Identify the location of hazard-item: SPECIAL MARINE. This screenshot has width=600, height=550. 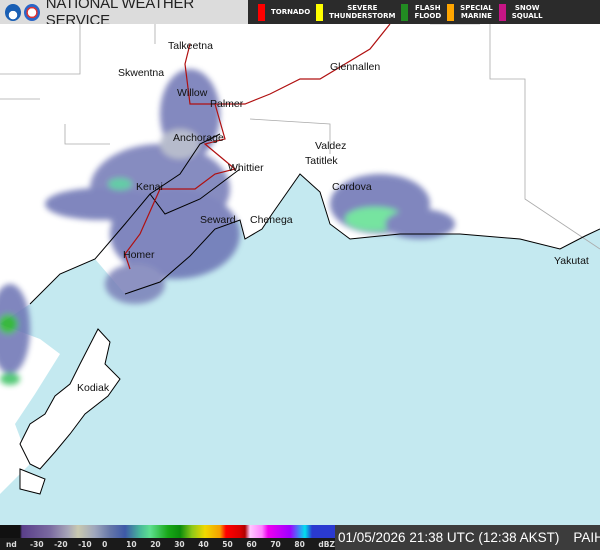
(470, 12).